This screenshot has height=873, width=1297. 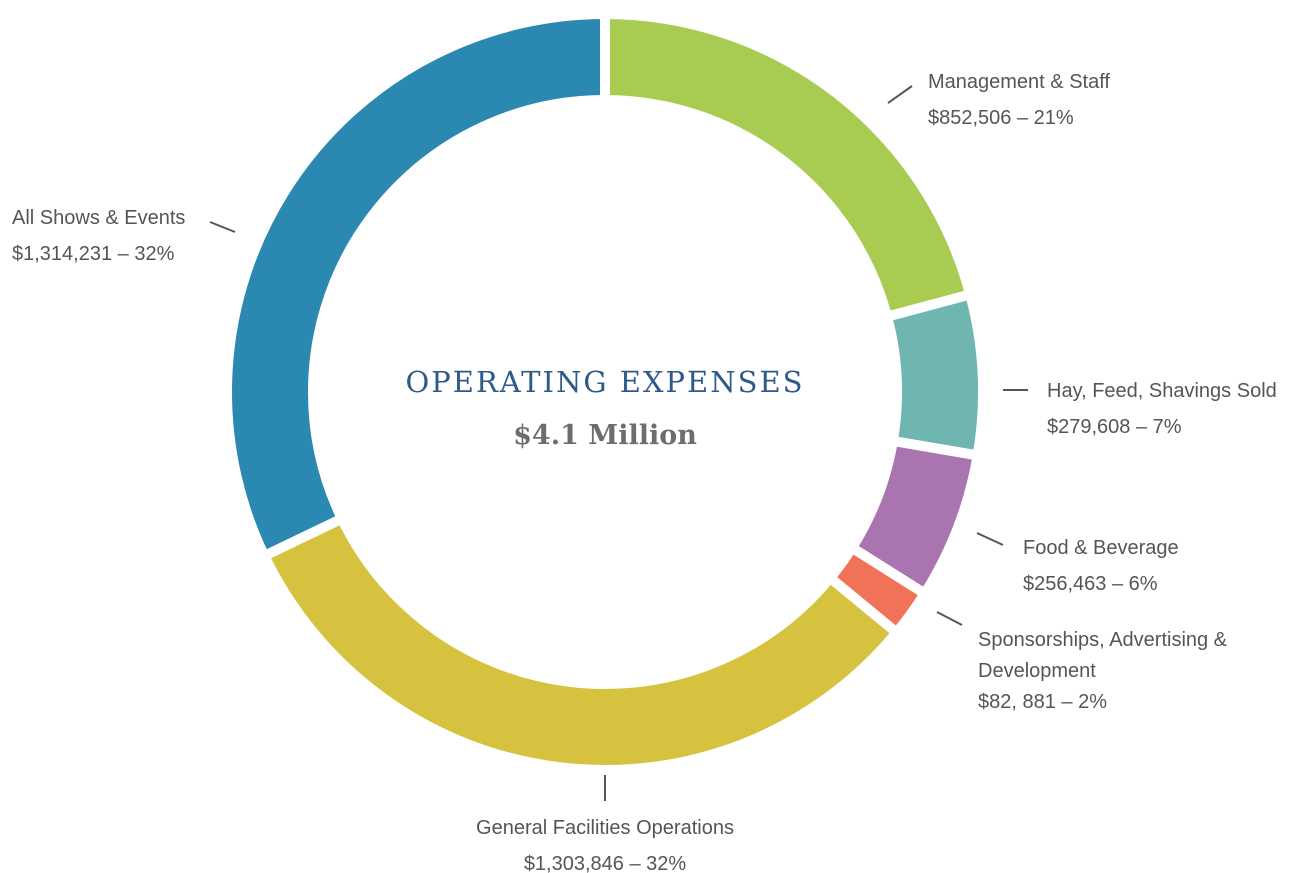 What do you see at coordinates (1162, 409) in the screenshot?
I see `slice-label: Hay, Feed, Shavings Sold $279,608 – 7%` at bounding box center [1162, 409].